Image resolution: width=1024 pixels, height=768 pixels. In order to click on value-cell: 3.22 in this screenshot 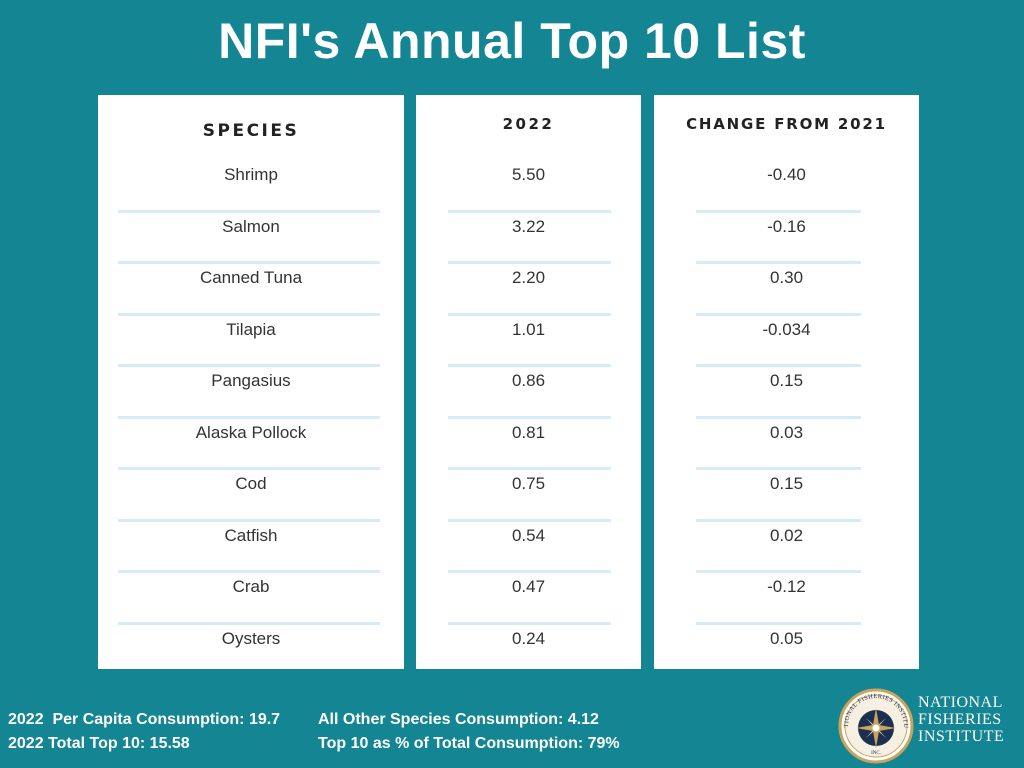, I will do `click(528, 226)`.